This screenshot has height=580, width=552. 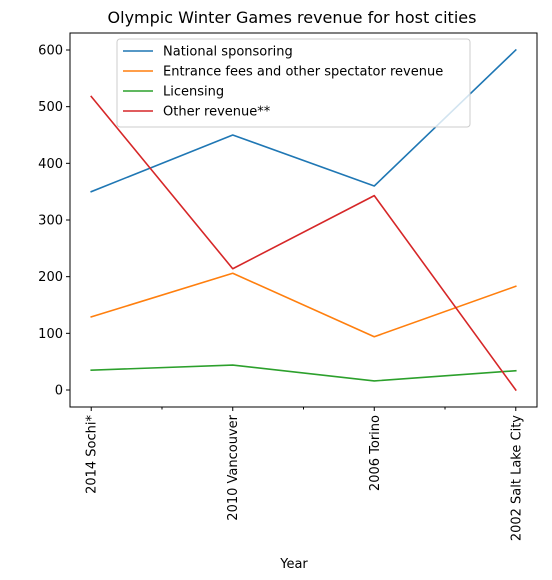 What do you see at coordinates (217, 112) in the screenshot?
I see `legend-label: Other revenue**` at bounding box center [217, 112].